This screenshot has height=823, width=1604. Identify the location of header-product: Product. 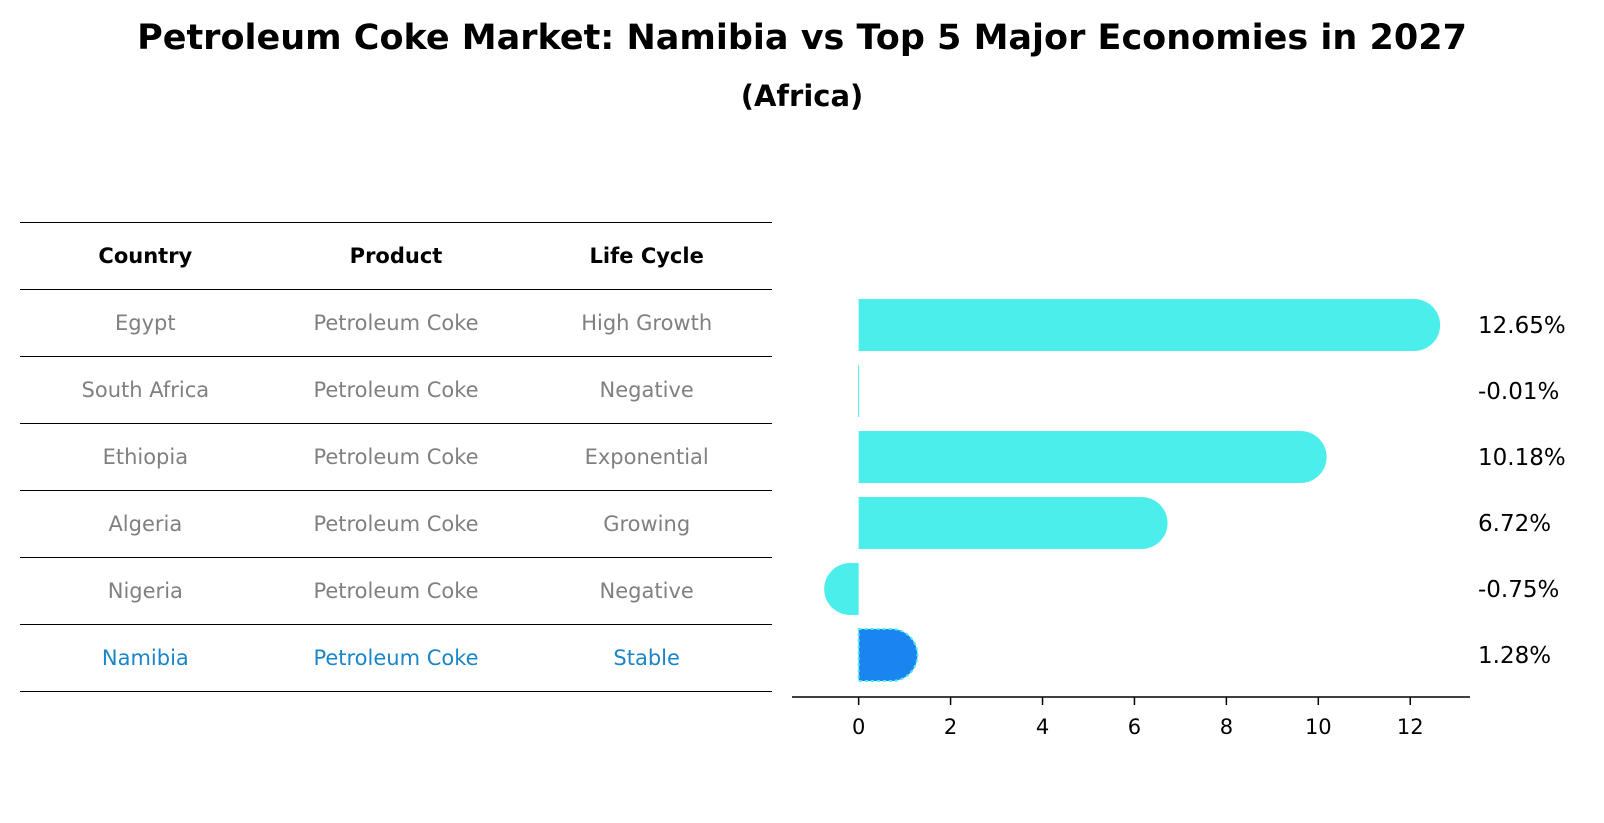
(396, 256).